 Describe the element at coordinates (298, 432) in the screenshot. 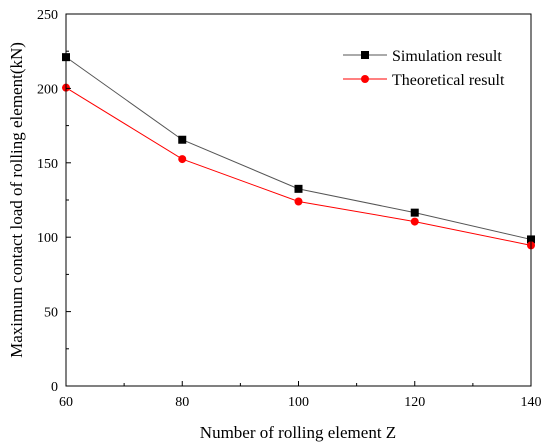

I see `x-axis-title: Number of rolling element Z` at that location.